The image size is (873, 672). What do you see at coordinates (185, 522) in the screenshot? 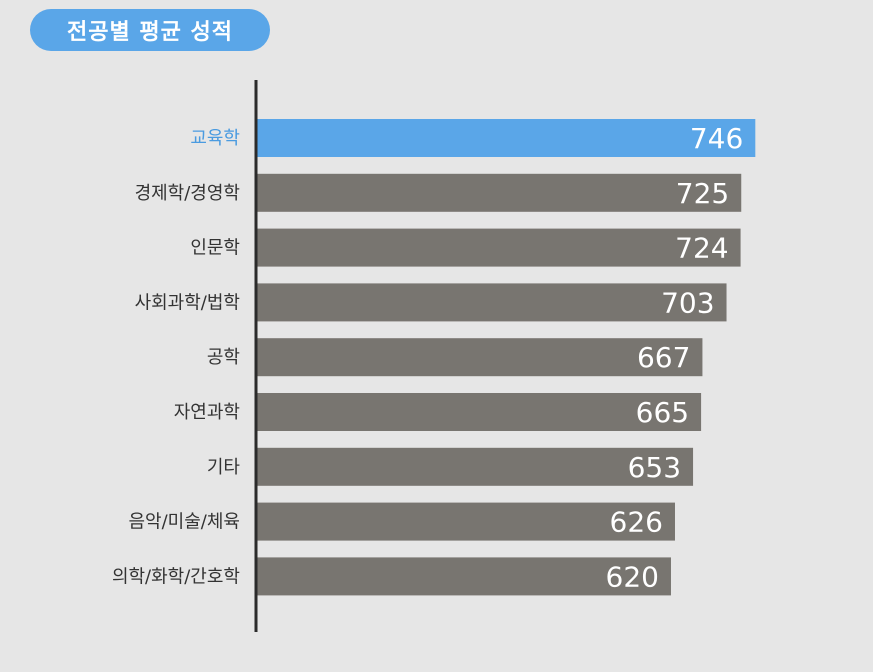
I see `category-label: 음악/미술/체육` at bounding box center [185, 522].